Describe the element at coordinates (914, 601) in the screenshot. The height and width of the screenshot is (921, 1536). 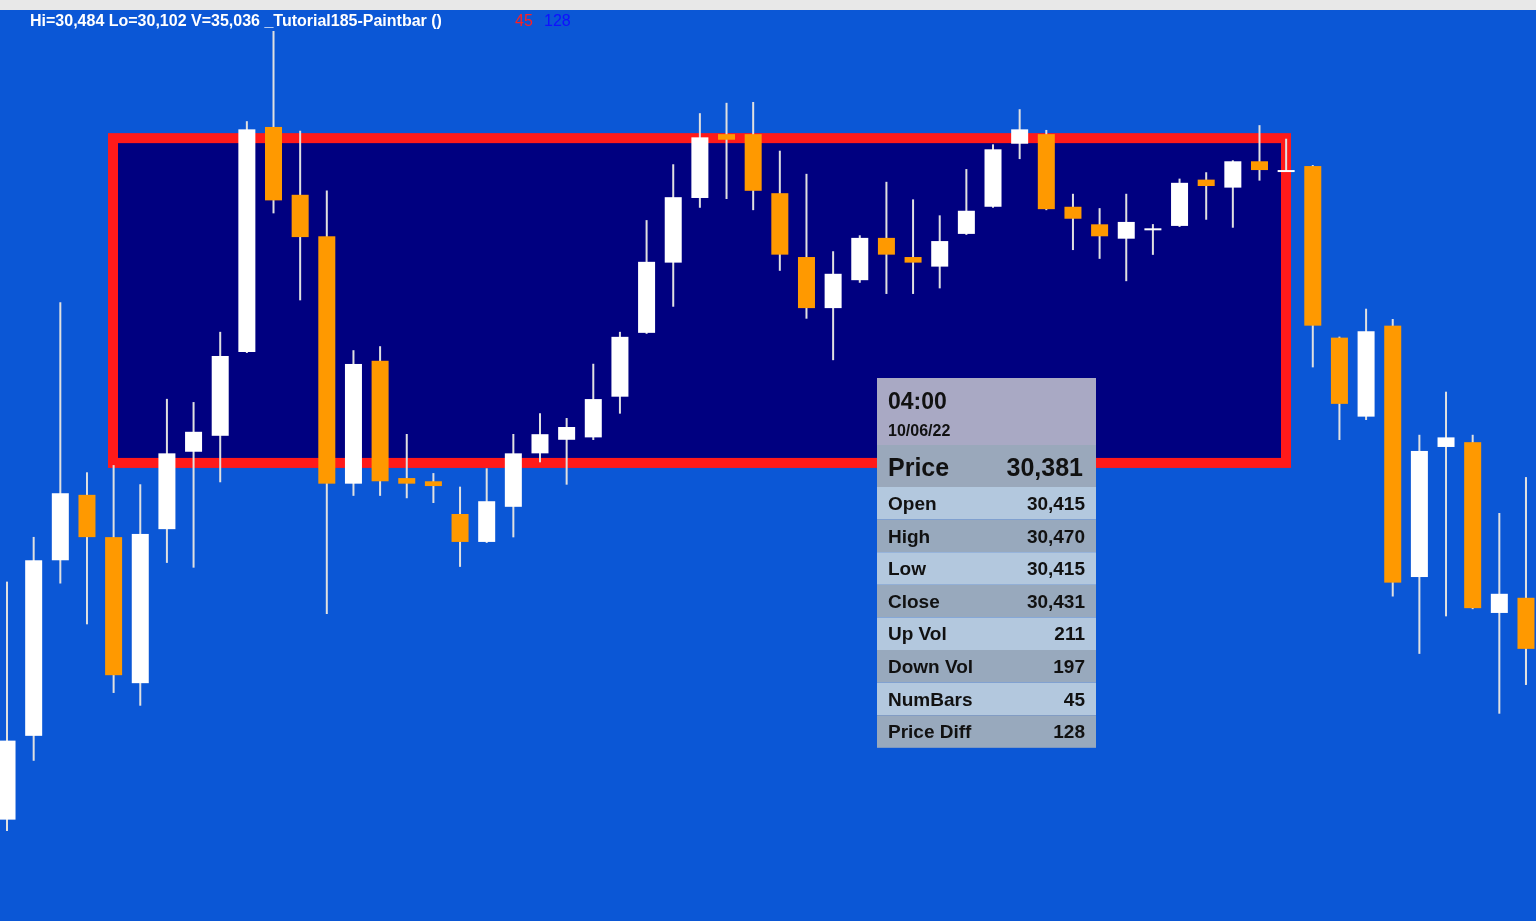
I see `annotation: Close` at that location.